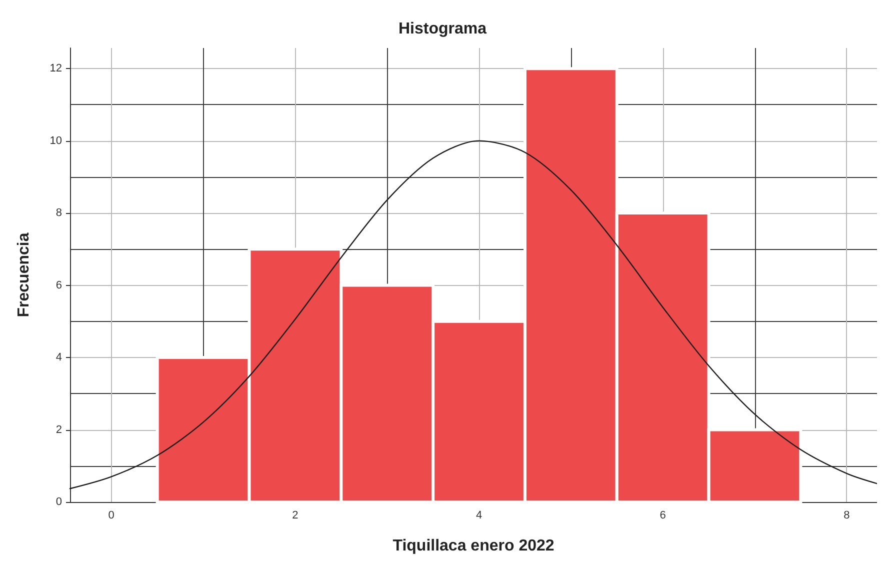 The height and width of the screenshot is (567, 885). Describe the element at coordinates (24, 275) in the screenshot. I see `y-axis-title: Frecuencia` at that location.